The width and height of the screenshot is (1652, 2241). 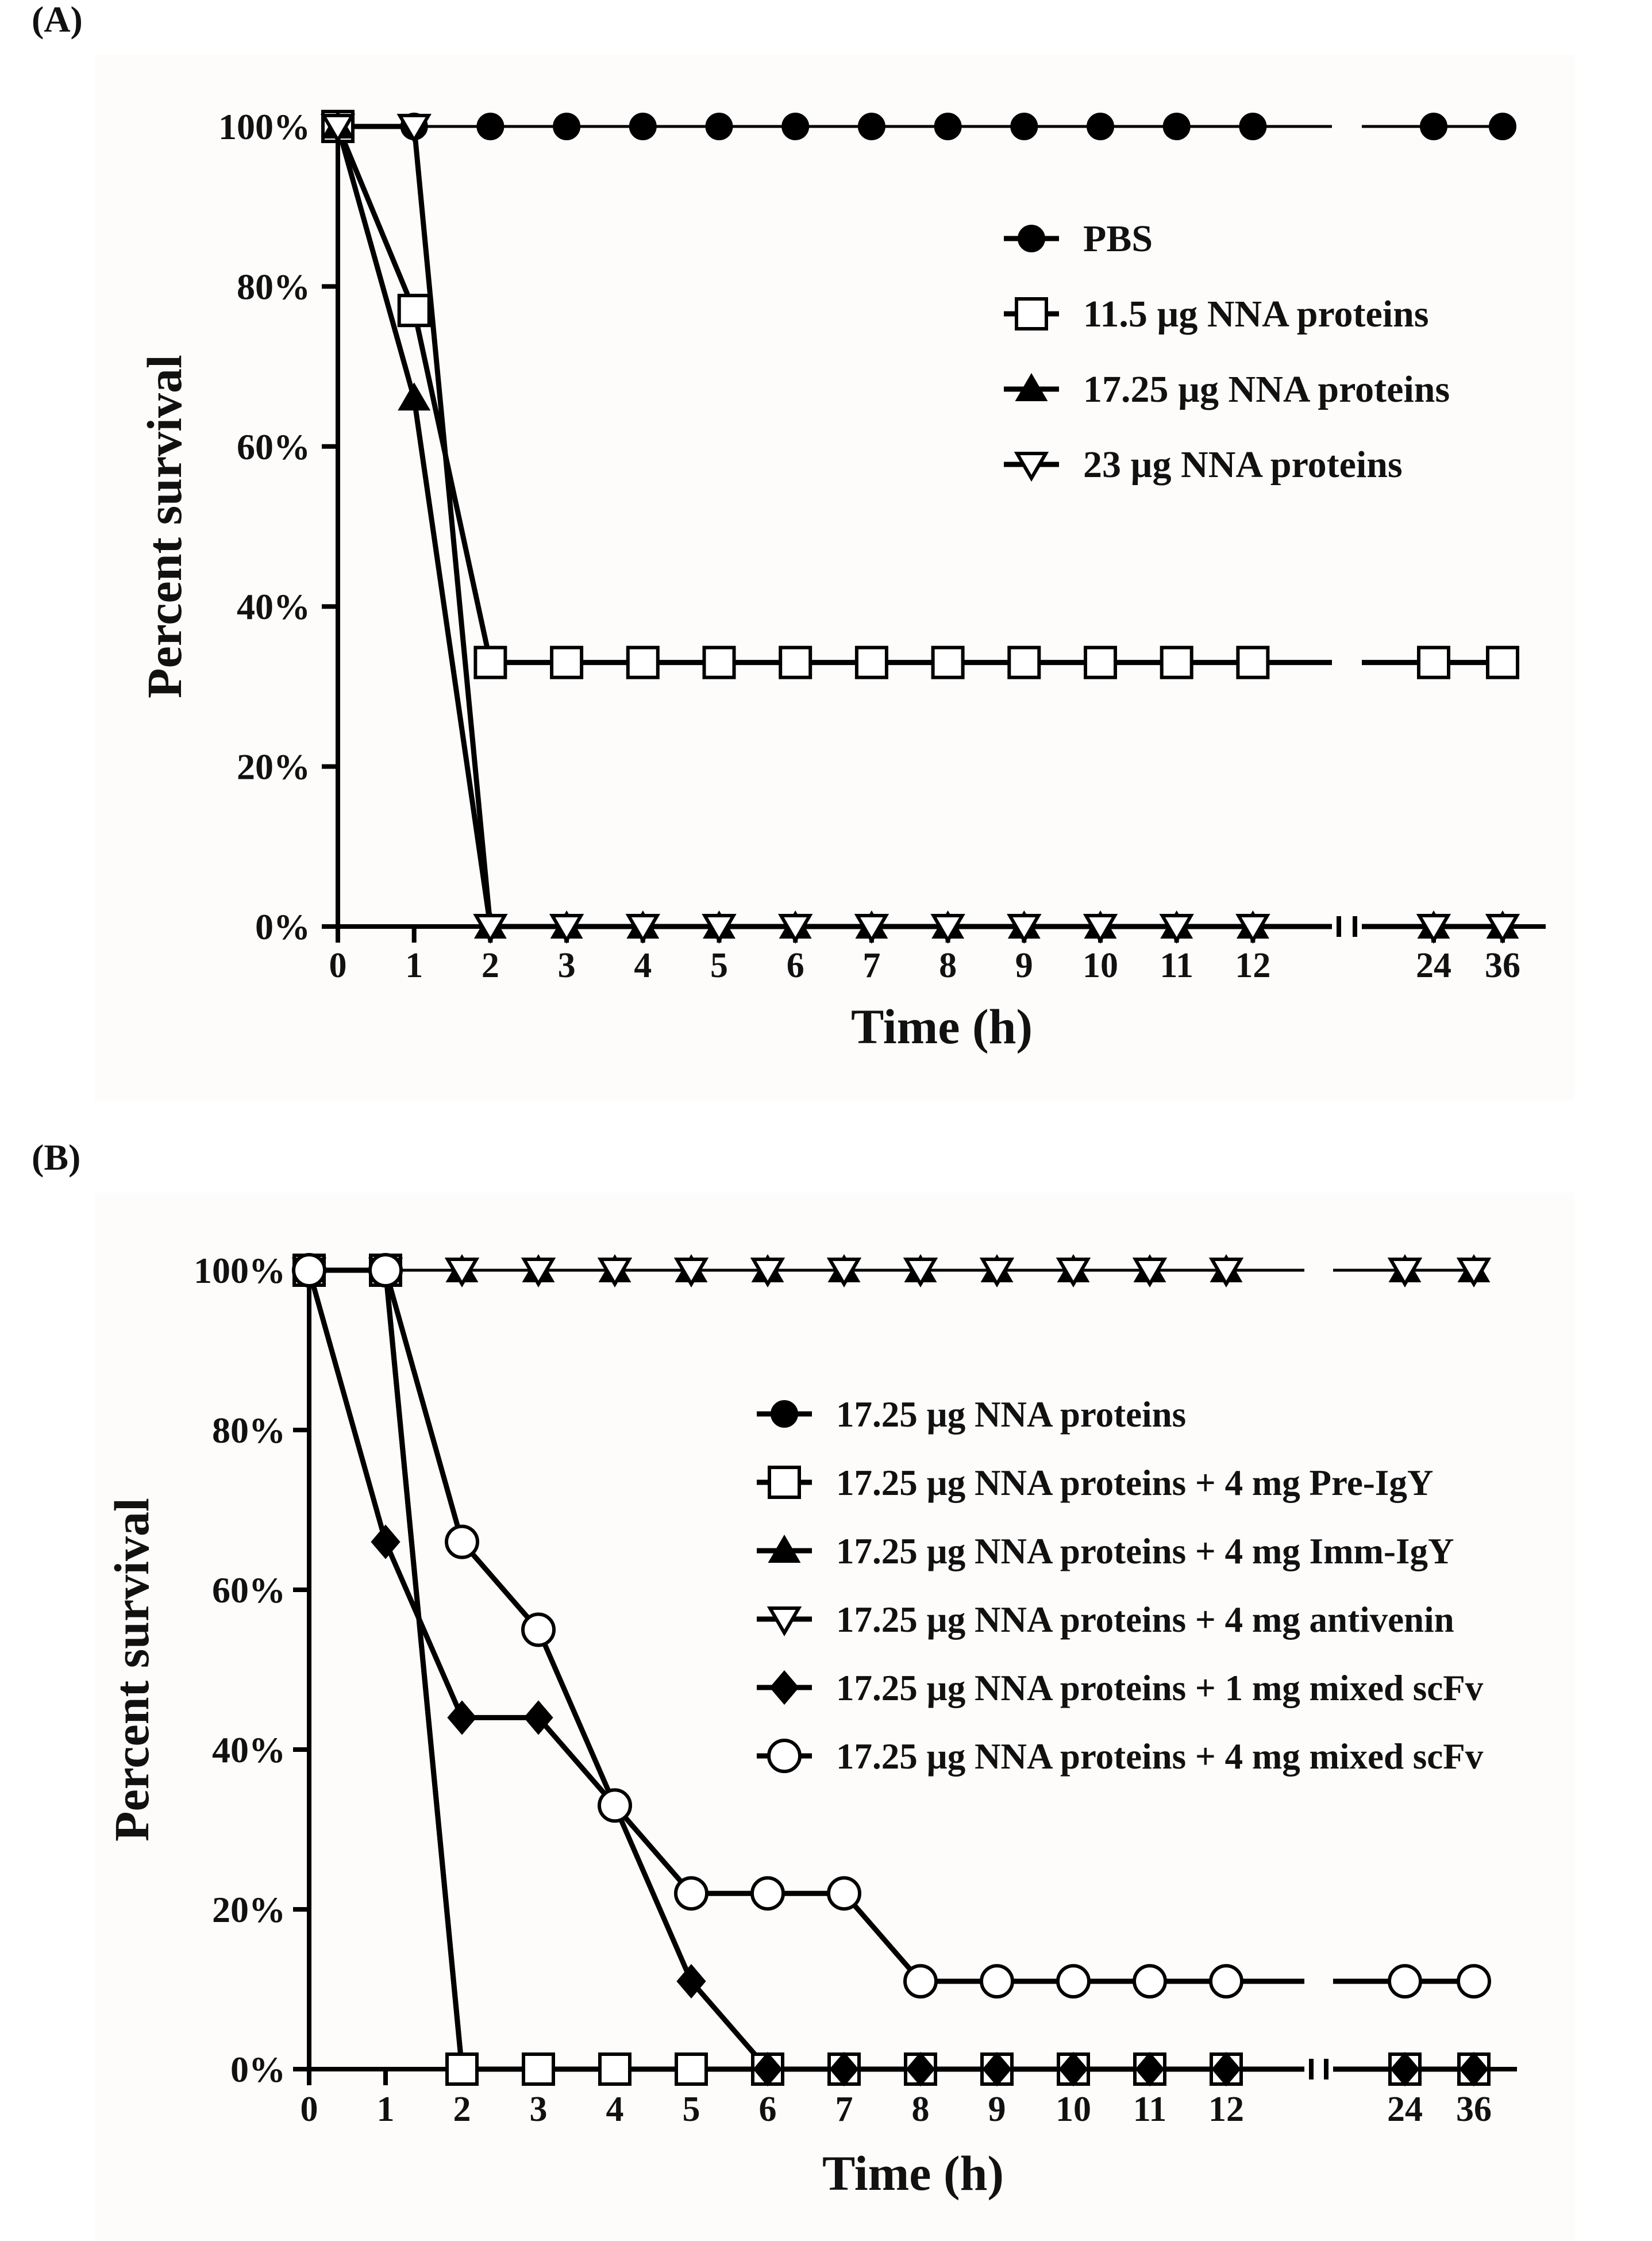 What do you see at coordinates (1031, 238) in the screenshot?
I see `panel-a-legend-swatch-marker` at bounding box center [1031, 238].